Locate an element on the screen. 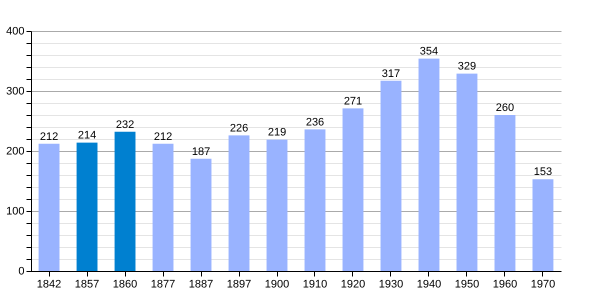 Image resolution: width=600 pixels, height=300 pixels. x-tick-label: 1897 is located at coordinates (239, 284).